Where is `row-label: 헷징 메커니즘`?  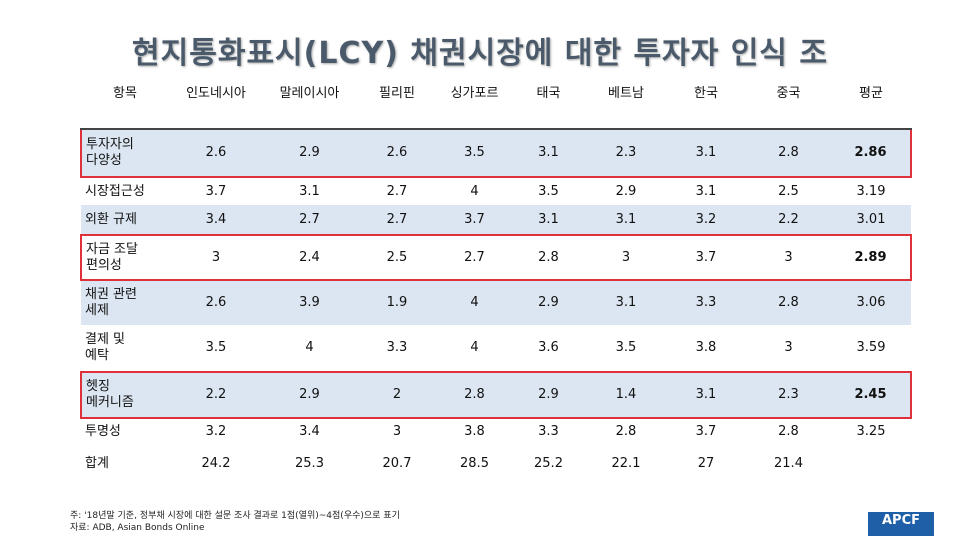 row-label: 헷징 메커니즘 is located at coordinates (124, 395).